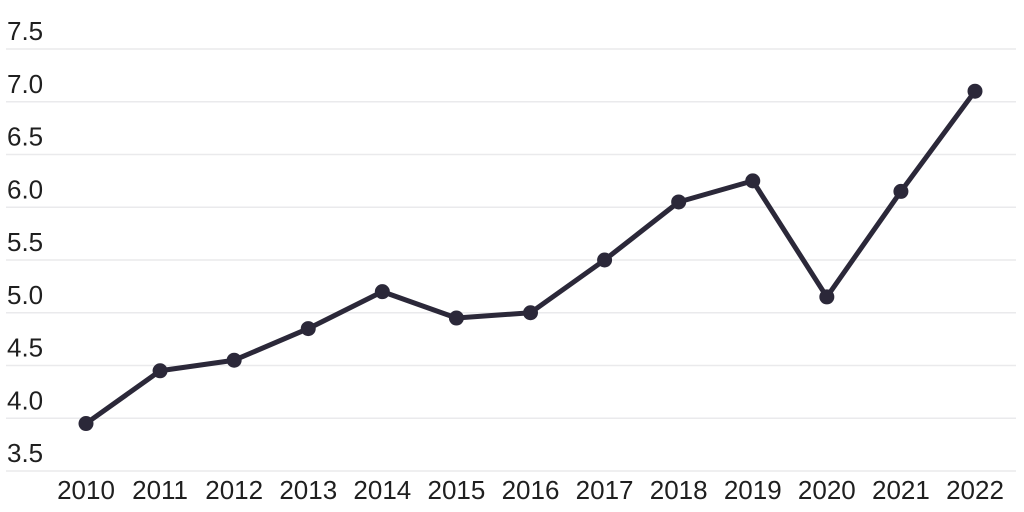 The width and height of the screenshot is (1024, 512). I want to click on y-tick-label: 3.5, so click(25, 453).